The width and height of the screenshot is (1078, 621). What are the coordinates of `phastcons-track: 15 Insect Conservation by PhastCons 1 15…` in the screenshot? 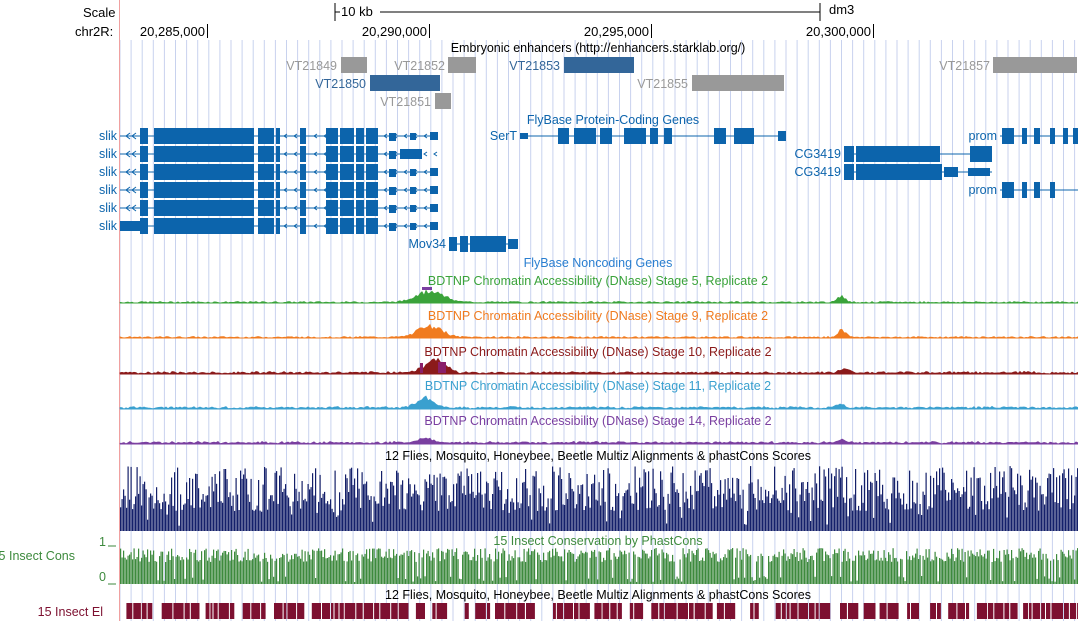 It's located at (539, 559).